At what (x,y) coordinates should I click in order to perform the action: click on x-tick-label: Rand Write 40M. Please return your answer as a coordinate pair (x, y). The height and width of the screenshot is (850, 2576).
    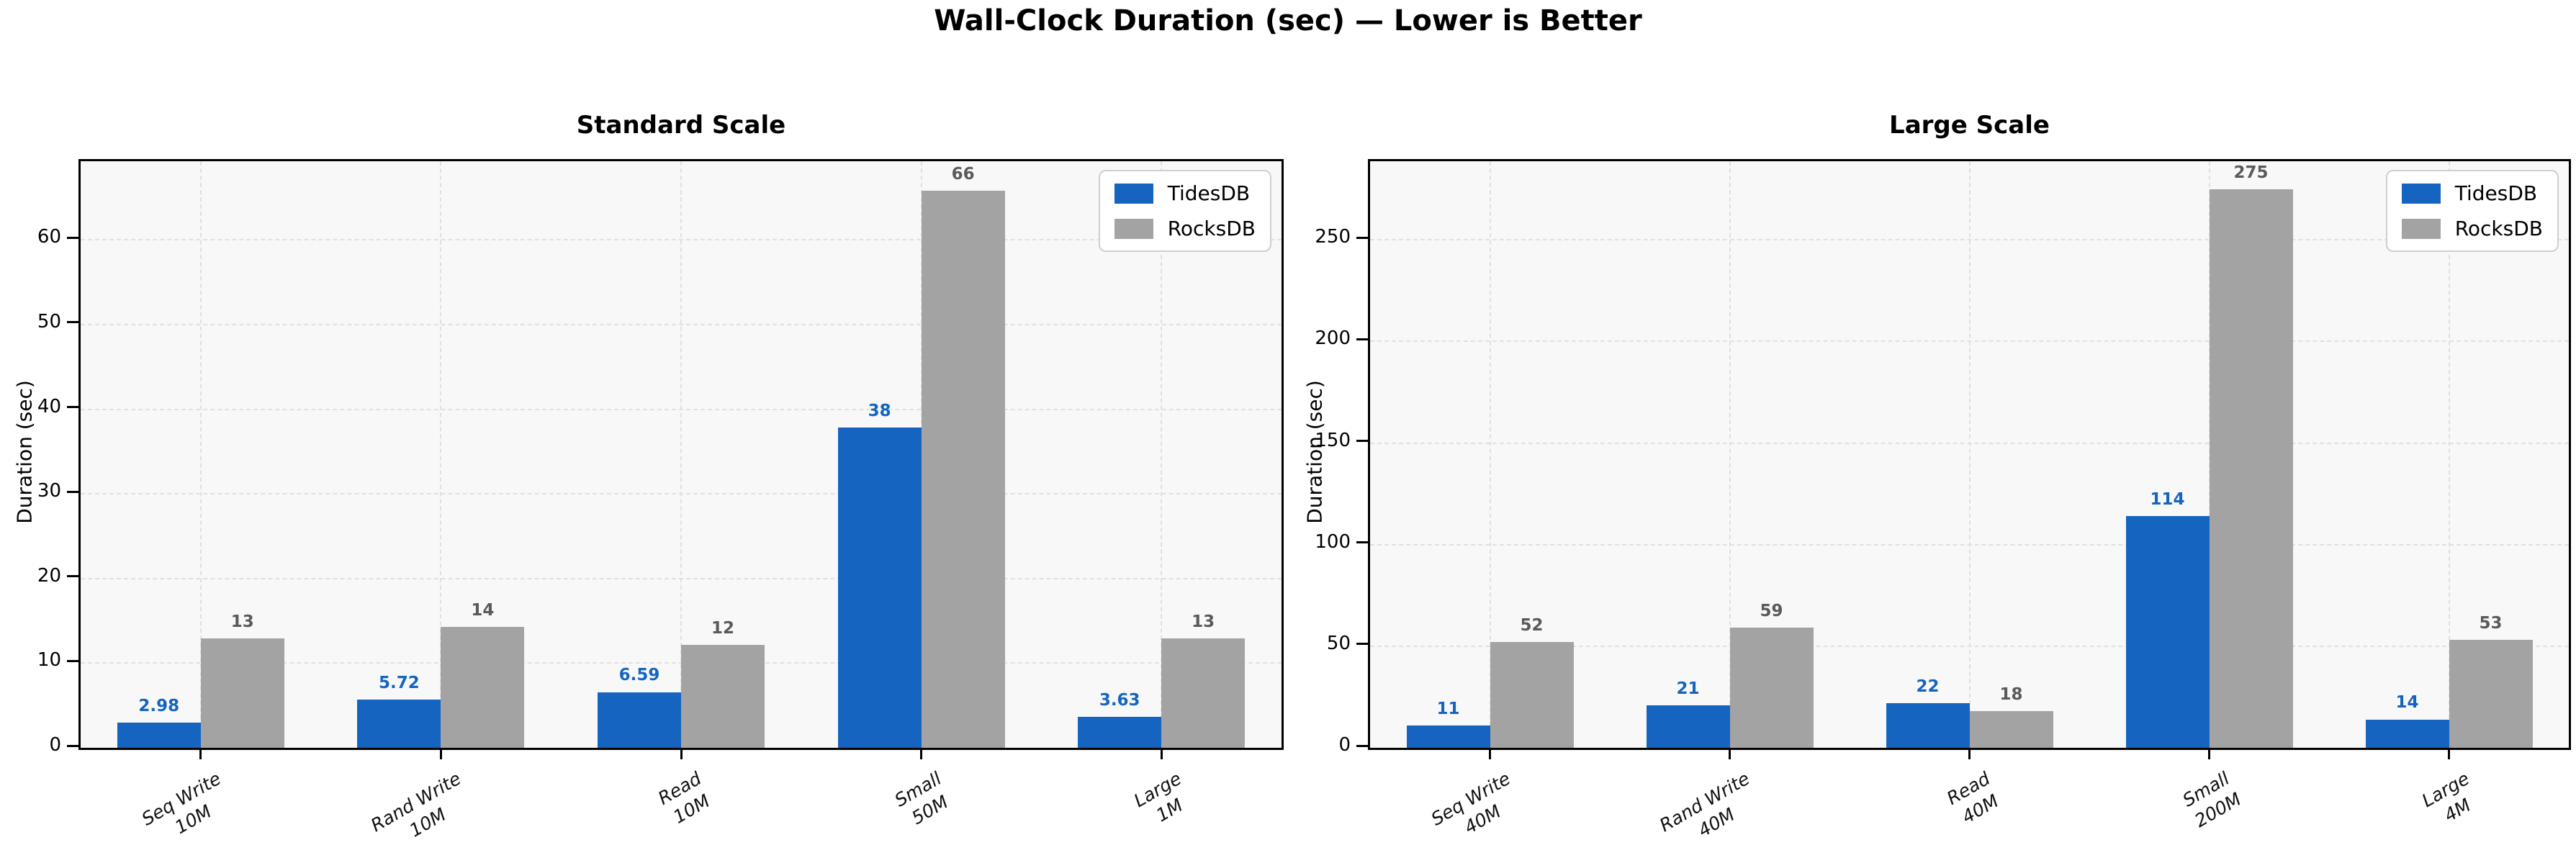
    Looking at the image, I should click on (1705, 804).